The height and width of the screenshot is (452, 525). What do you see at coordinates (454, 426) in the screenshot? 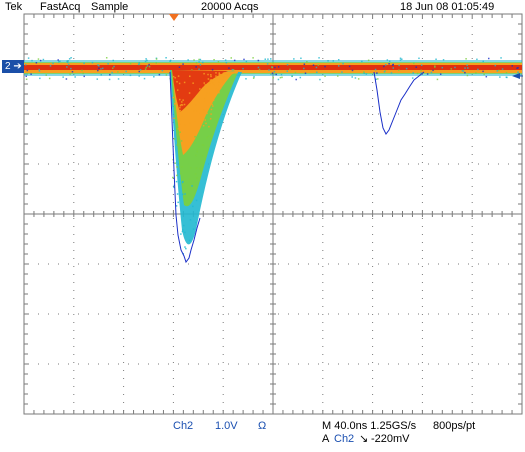
I see `resolution-readout: 800ps/pt` at bounding box center [454, 426].